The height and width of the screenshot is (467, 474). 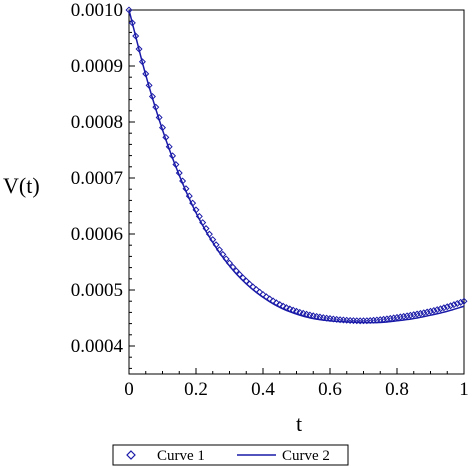 What do you see at coordinates (97, 10) in the screenshot?
I see `y-tick-label: 0.0010` at bounding box center [97, 10].